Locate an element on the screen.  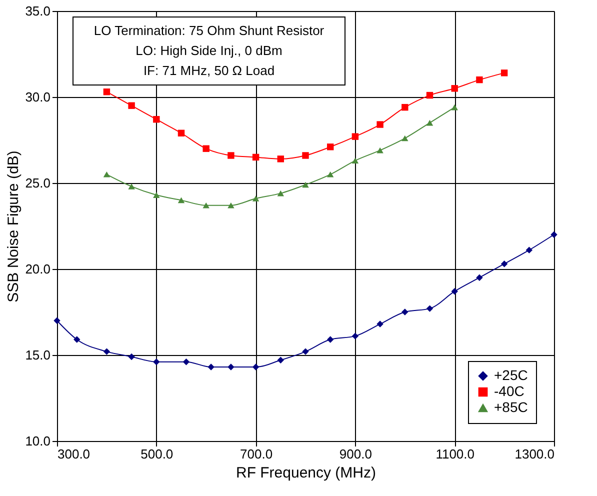
legend-label: -40C is located at coordinates (509, 391).